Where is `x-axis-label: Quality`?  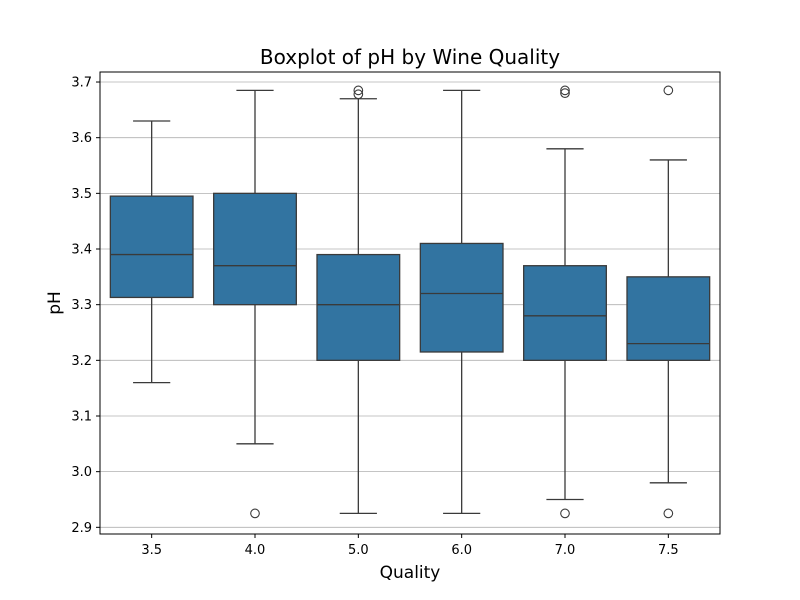 x-axis-label: Quality is located at coordinates (410, 573).